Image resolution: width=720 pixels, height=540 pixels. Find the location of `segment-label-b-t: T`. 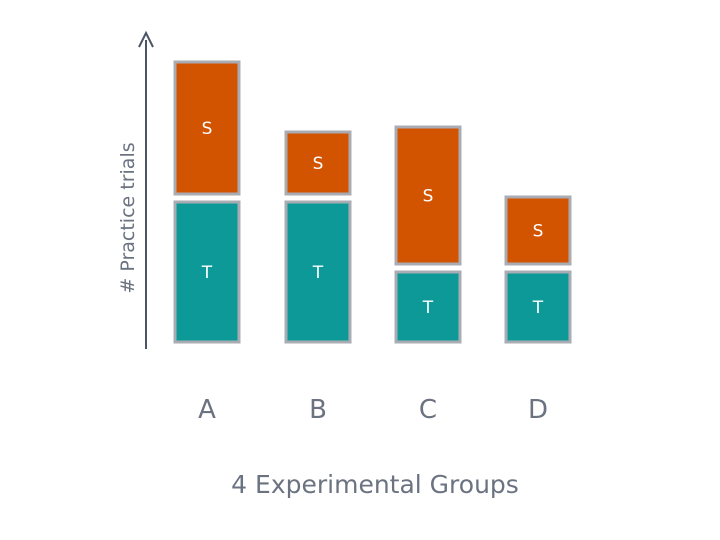

segment-label-b-t: T is located at coordinates (318, 273).